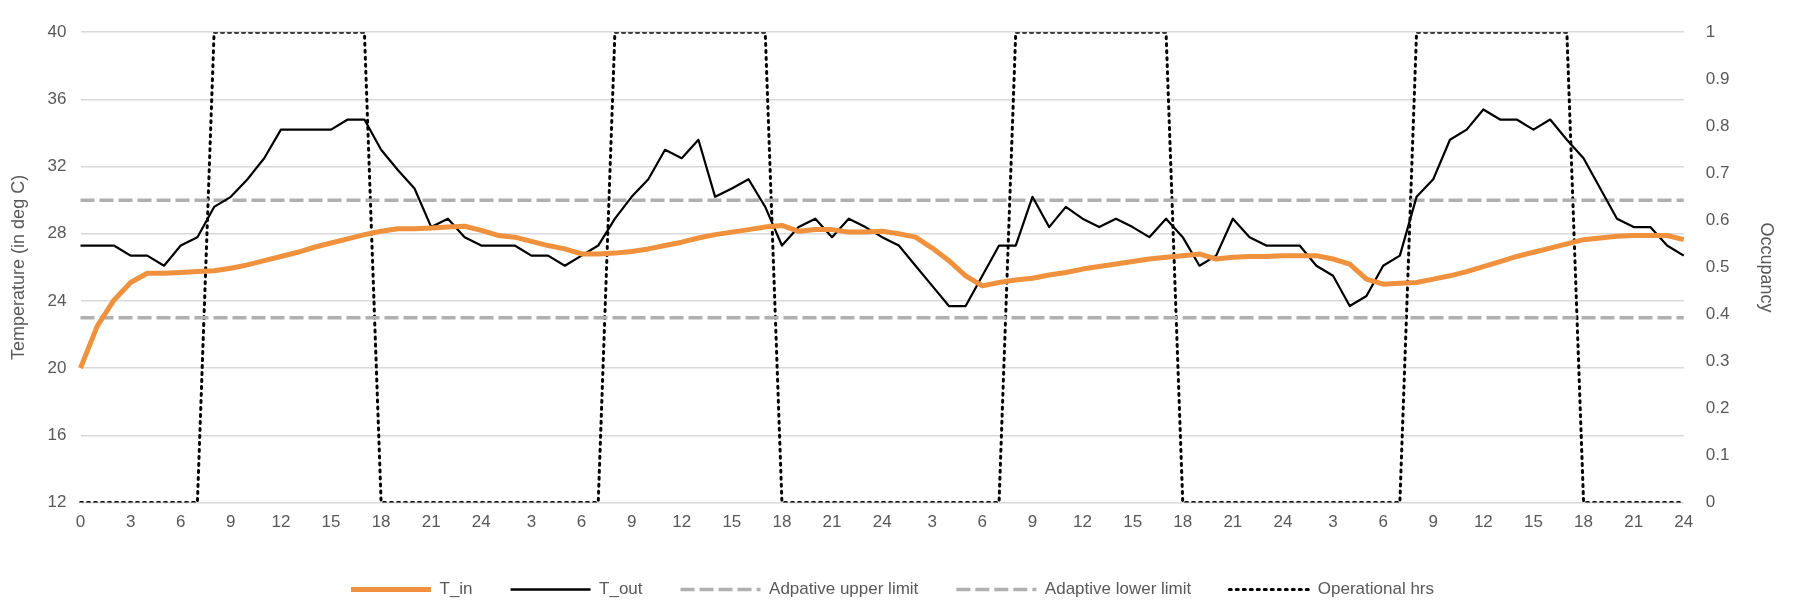 Image resolution: width=1795 pixels, height=614 pixels. I want to click on y2-axis-title: Occupancy, so click(1767, 267).